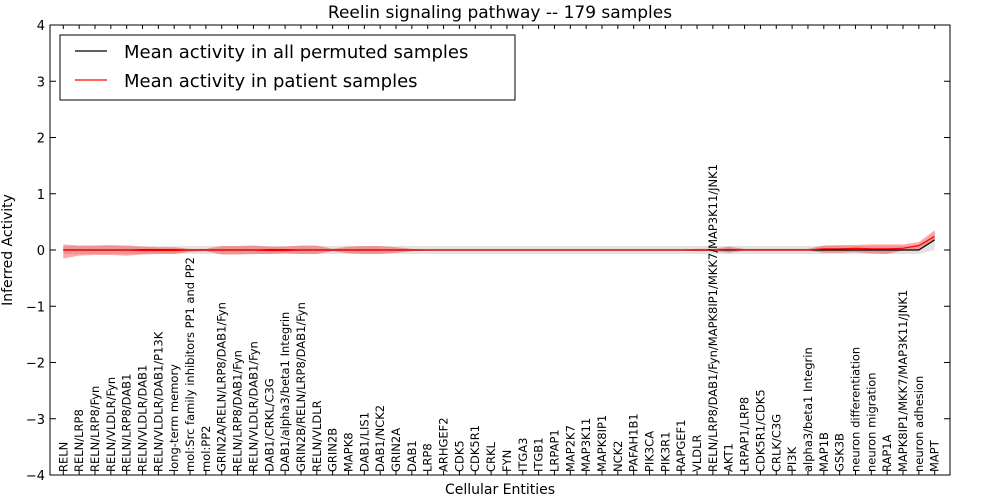 The width and height of the screenshot is (1000, 500). I want to click on x-tick-label-42: AKT1, so click(729, 457).